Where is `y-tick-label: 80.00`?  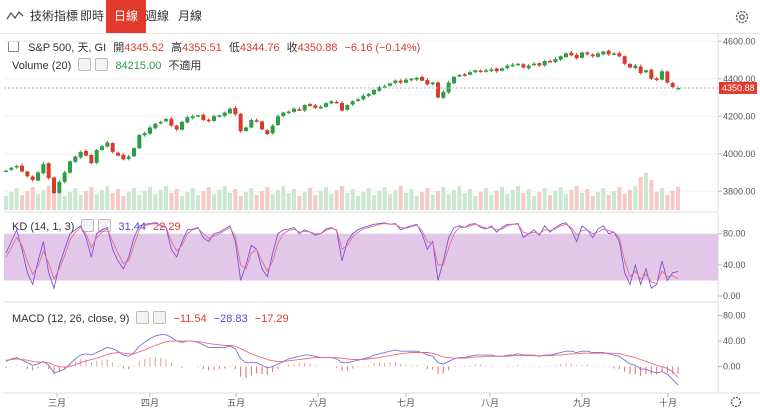
y-tick-label: 80.00 is located at coordinates (734, 316).